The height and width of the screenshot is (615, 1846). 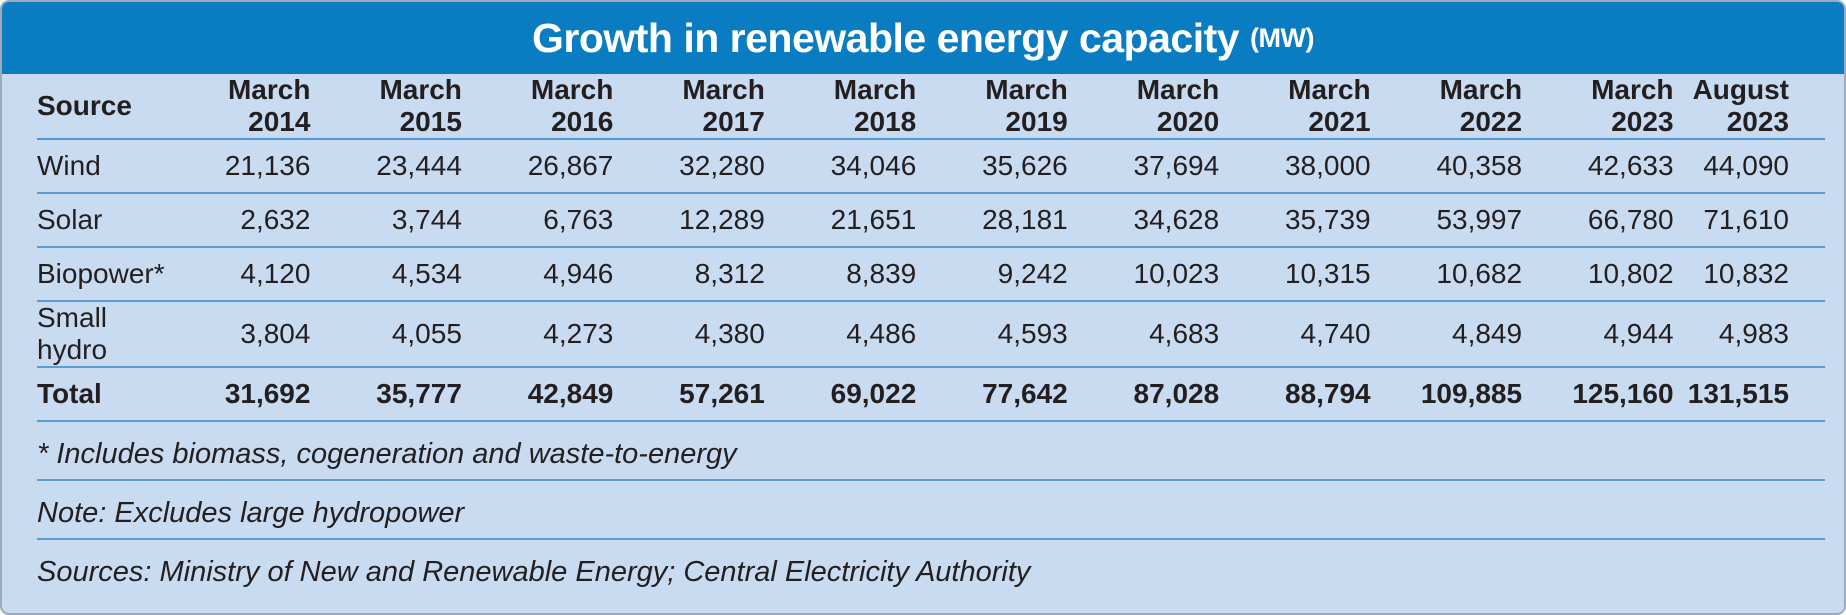 I want to click on row-label: Small hydro, so click(x=98, y=334).